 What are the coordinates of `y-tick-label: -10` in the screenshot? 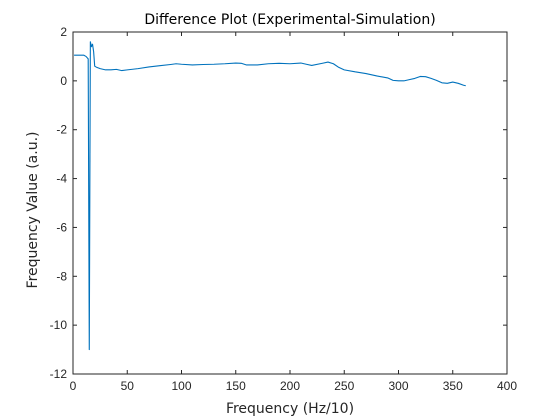 It's located at (59, 325).